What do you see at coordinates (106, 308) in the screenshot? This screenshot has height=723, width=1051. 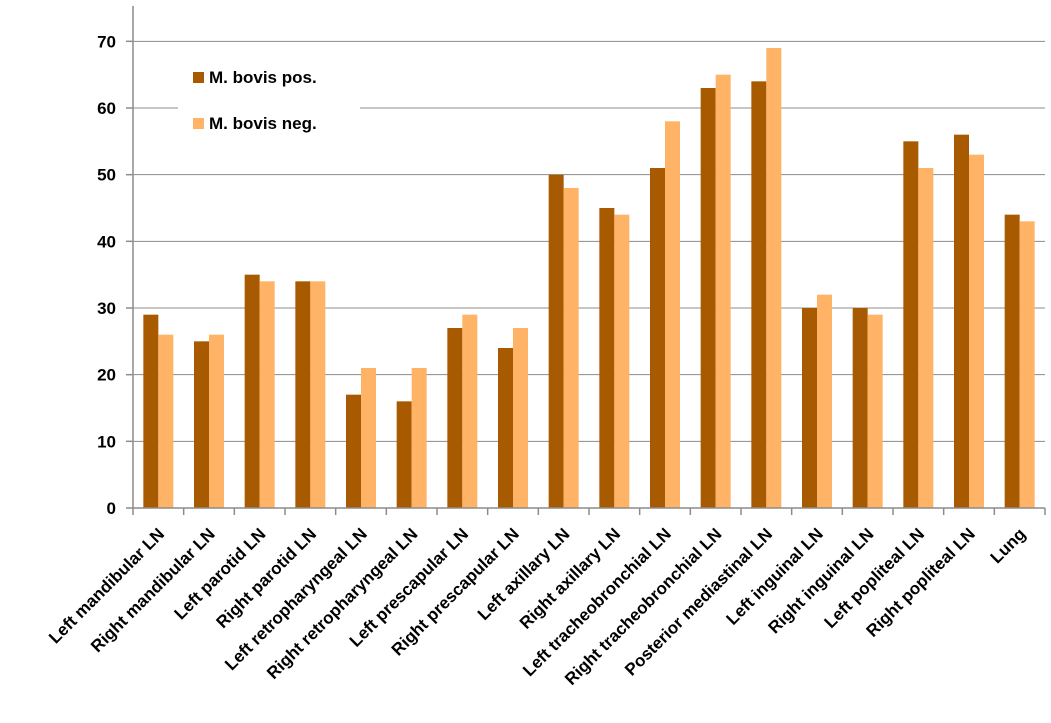 I see `y-tick-label: 30` at bounding box center [106, 308].